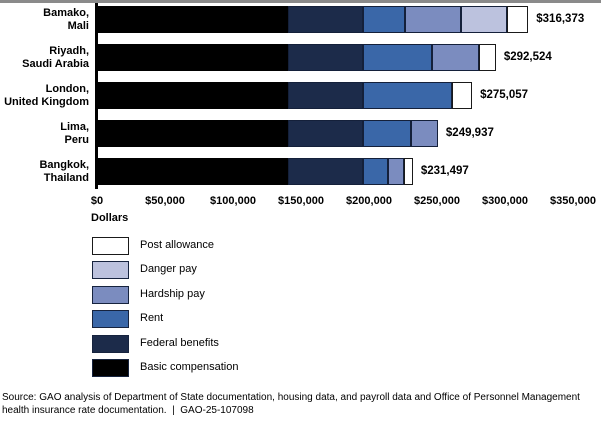 The image size is (601, 421). What do you see at coordinates (300, 1) in the screenshot?
I see `top-rule` at bounding box center [300, 1].